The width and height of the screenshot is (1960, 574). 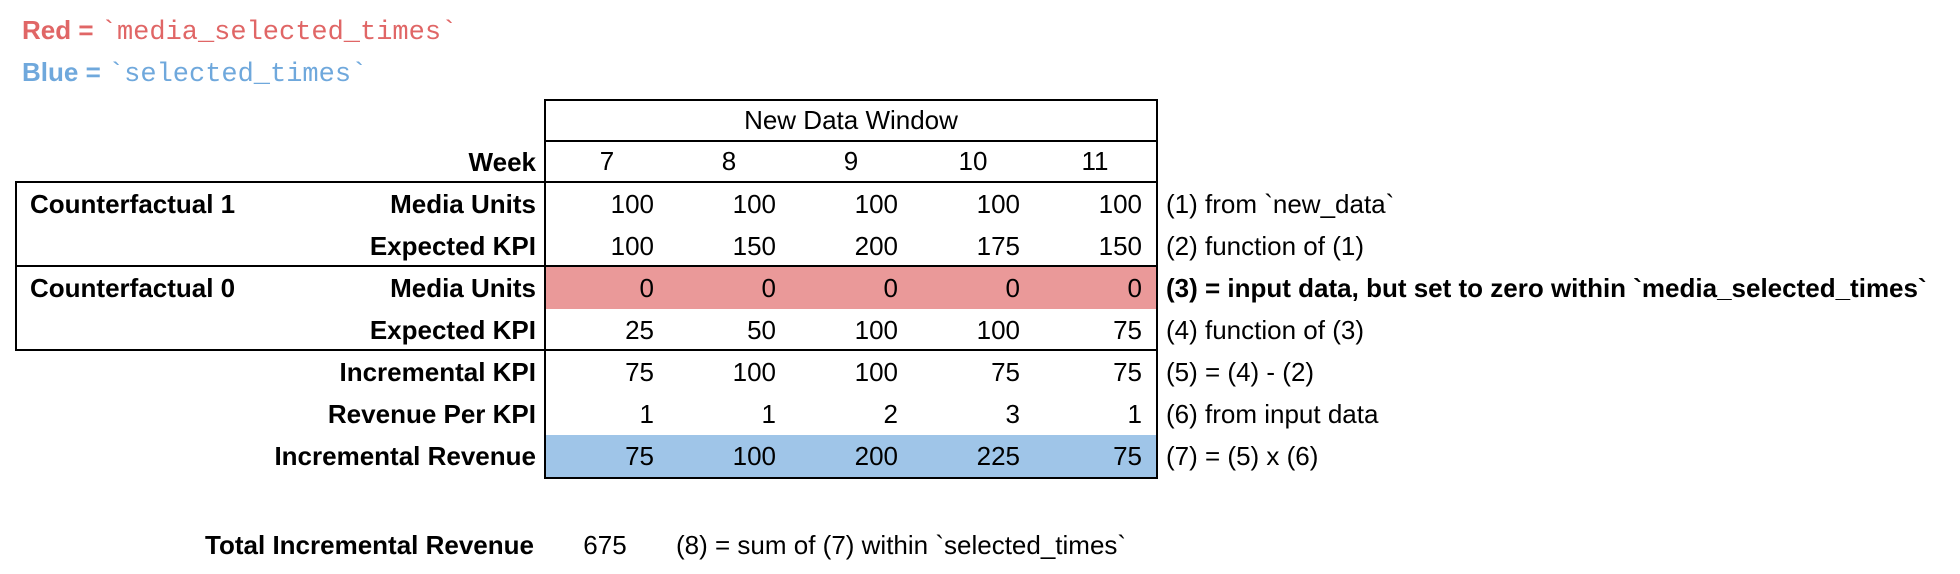 What do you see at coordinates (1265, 330) in the screenshot?
I see `note-4: (4) function of (3)` at bounding box center [1265, 330].